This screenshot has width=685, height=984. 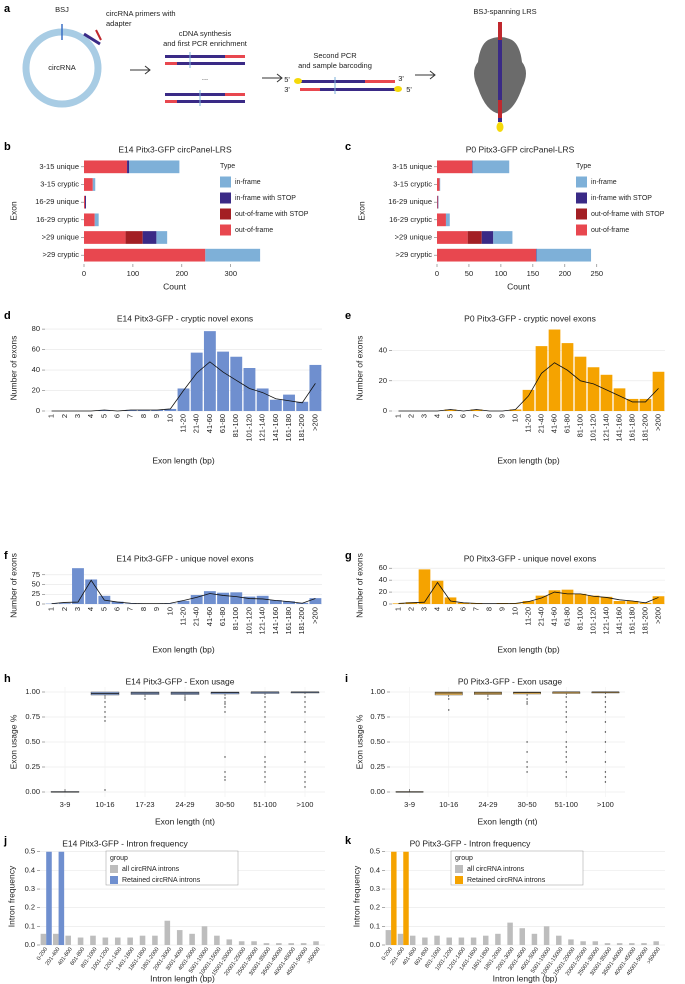 What do you see at coordinates (287, 79) in the screenshot?
I see `end-label: 5'` at bounding box center [287, 79].